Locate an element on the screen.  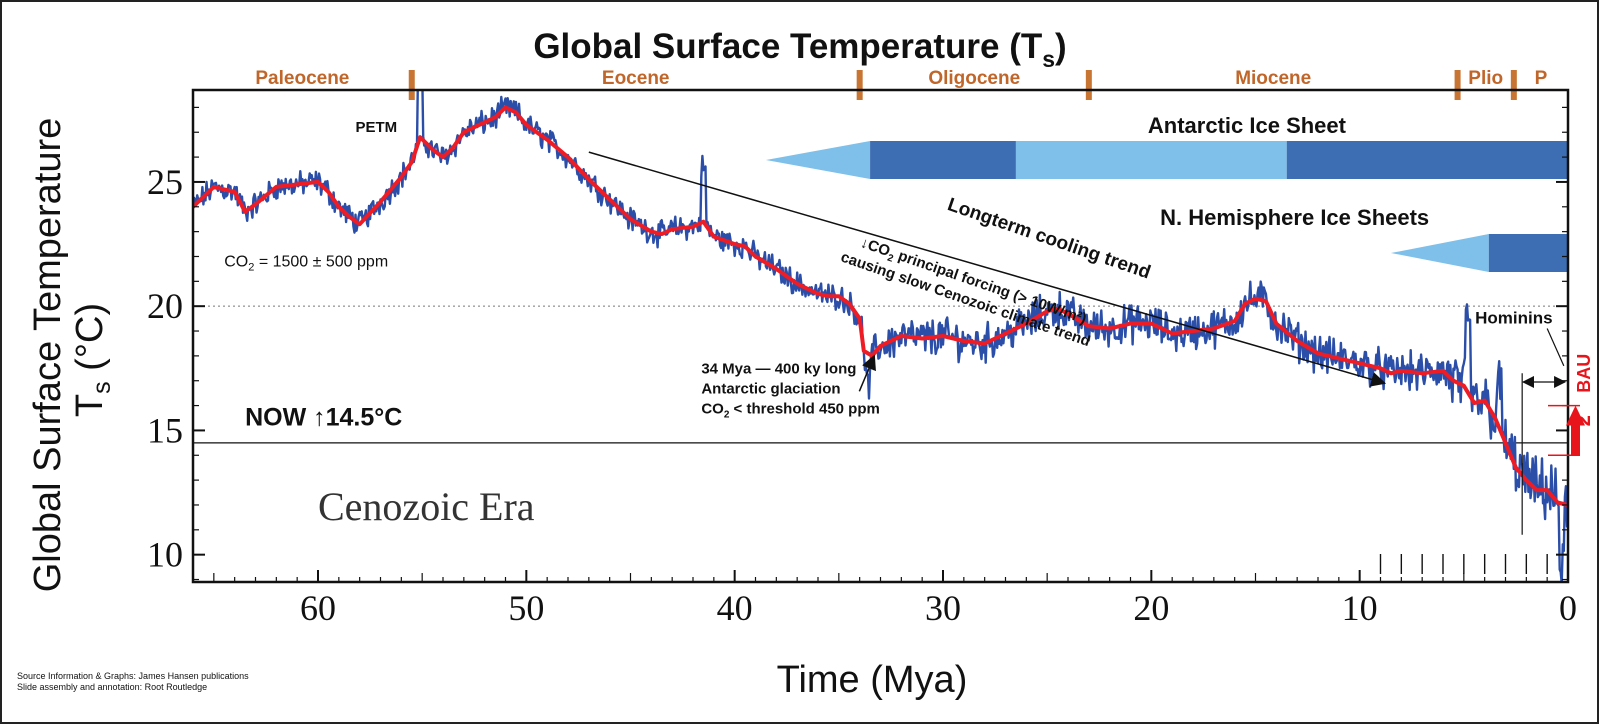
x-tick-label: 20 is located at coordinates (1151, 608).